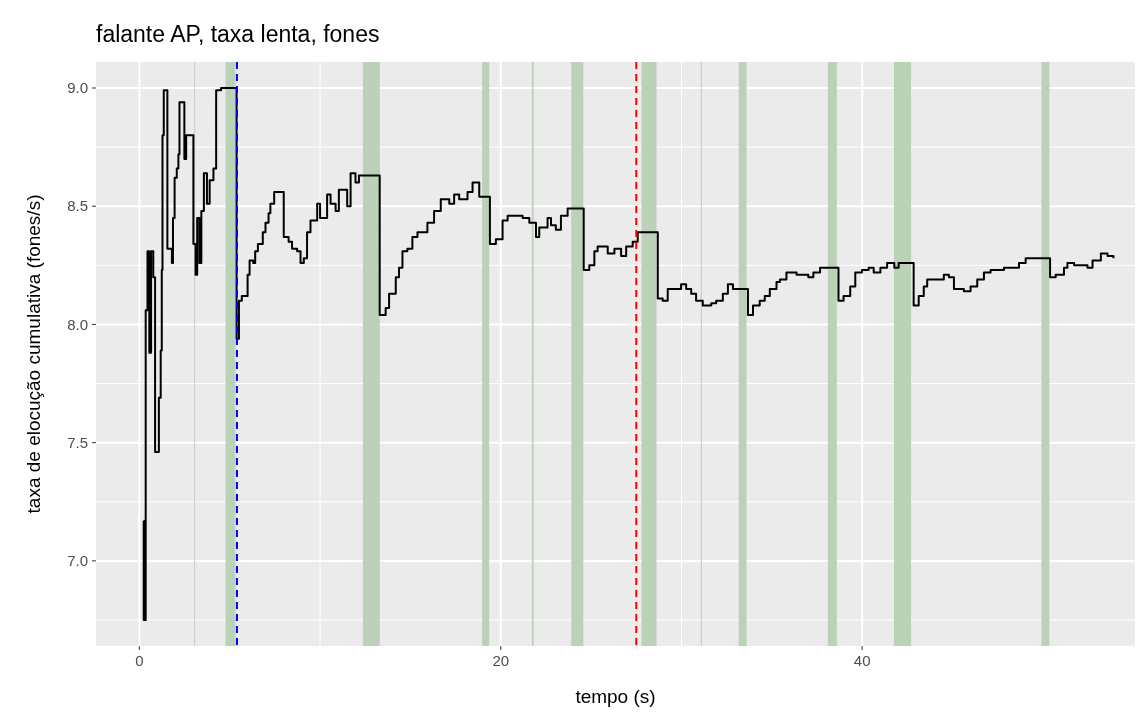 Image resolution: width=1147 pixels, height=715 pixels. What do you see at coordinates (77, 561) in the screenshot?
I see `y-tick-label: 7.0` at bounding box center [77, 561].